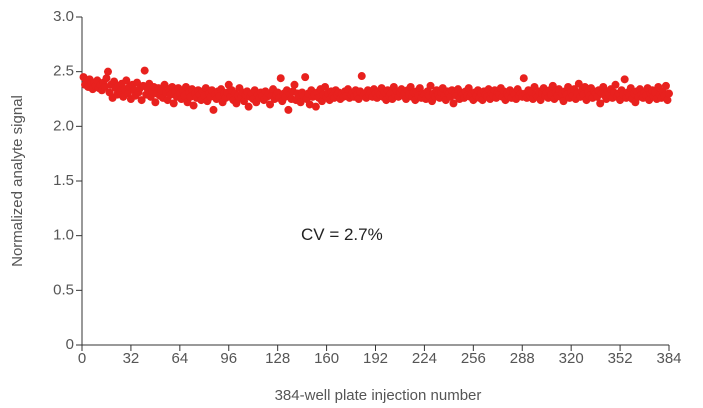  I want to click on x-tick-label: 288, so click(522, 358).